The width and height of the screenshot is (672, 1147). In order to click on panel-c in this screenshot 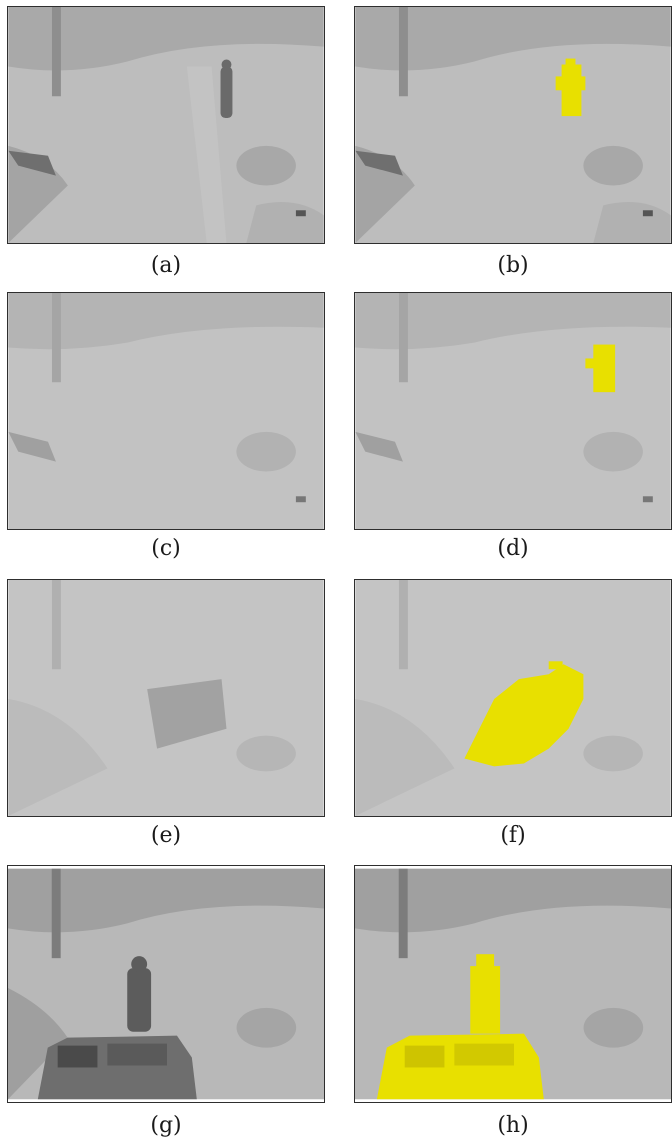, I will do `click(166, 411)`.